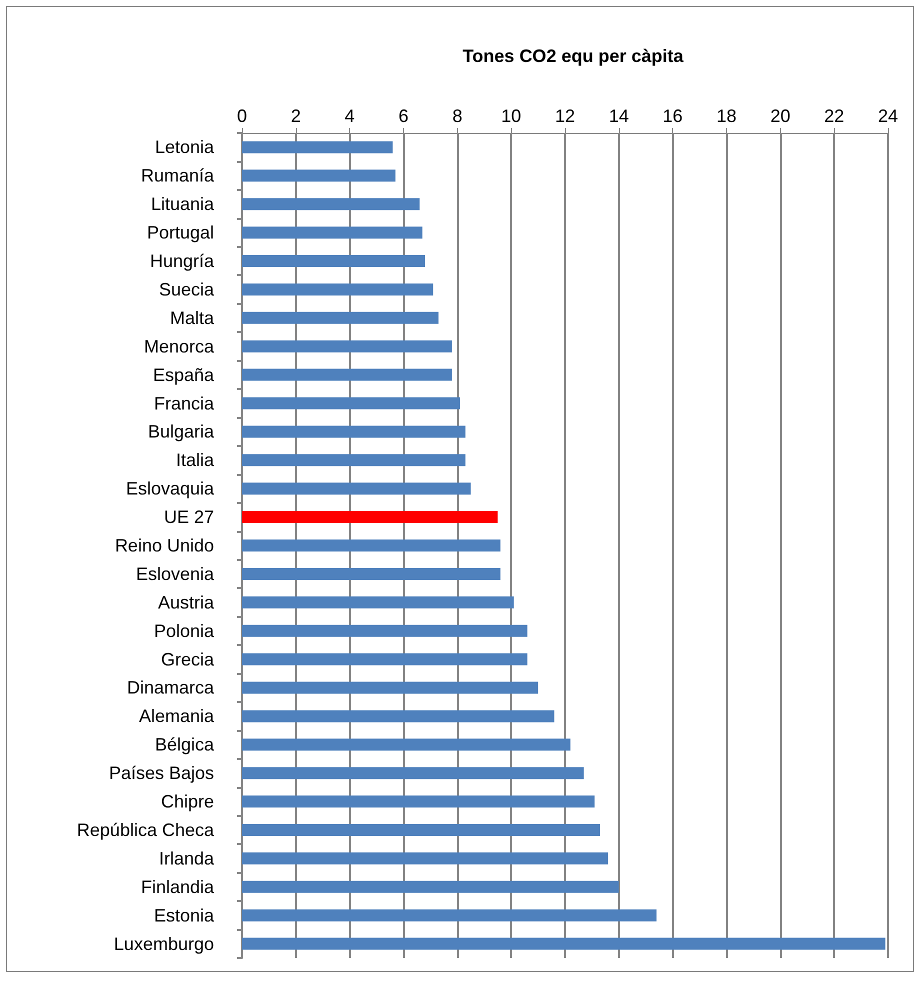 This screenshot has height=981, width=922. Describe the element at coordinates (176, 716) in the screenshot. I see `y-tick-label: Alemania` at that location.